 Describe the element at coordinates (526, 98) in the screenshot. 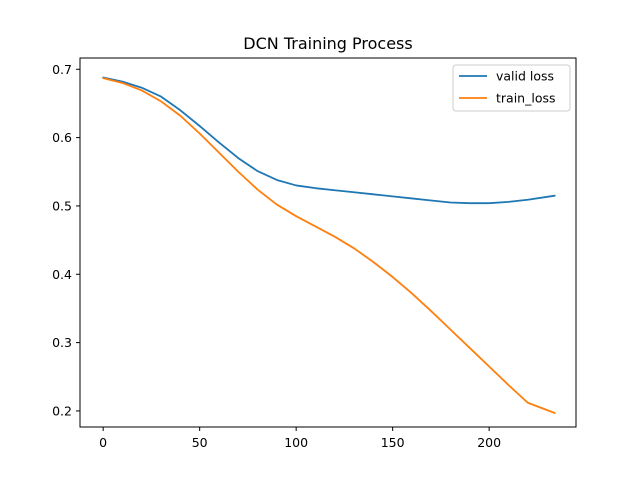

I see `legend-label: train_loss` at that location.